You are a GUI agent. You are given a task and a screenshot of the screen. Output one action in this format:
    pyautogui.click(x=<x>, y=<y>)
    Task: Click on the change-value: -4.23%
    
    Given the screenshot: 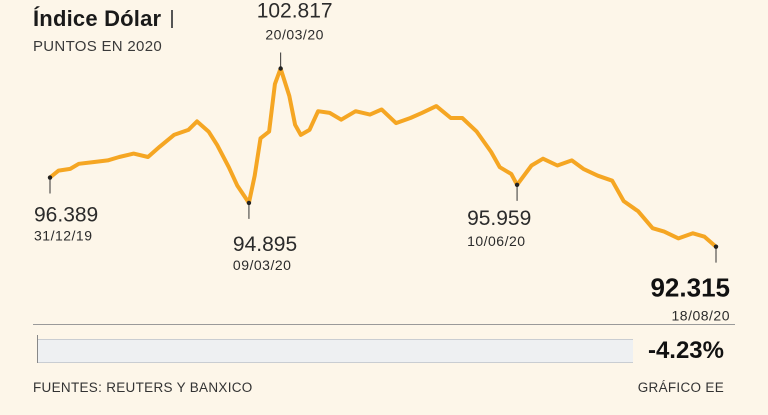 What is the action you would take?
    pyautogui.click(x=685, y=350)
    